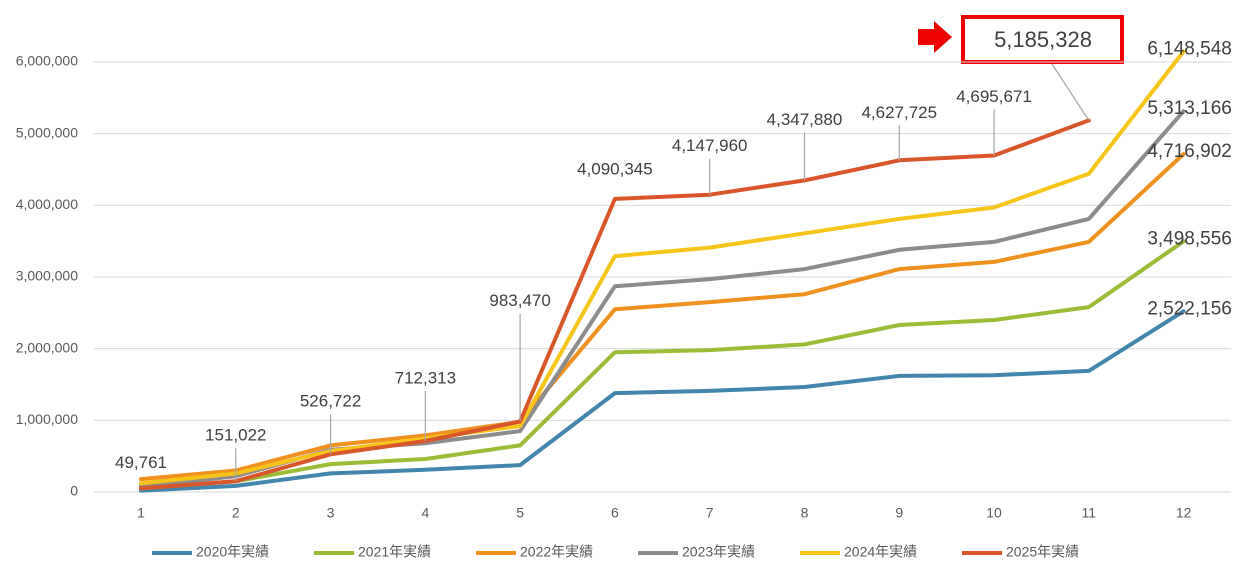  Describe the element at coordinates (47, 419) in the screenshot. I see `y-tick-label: 1,000,000` at that location.